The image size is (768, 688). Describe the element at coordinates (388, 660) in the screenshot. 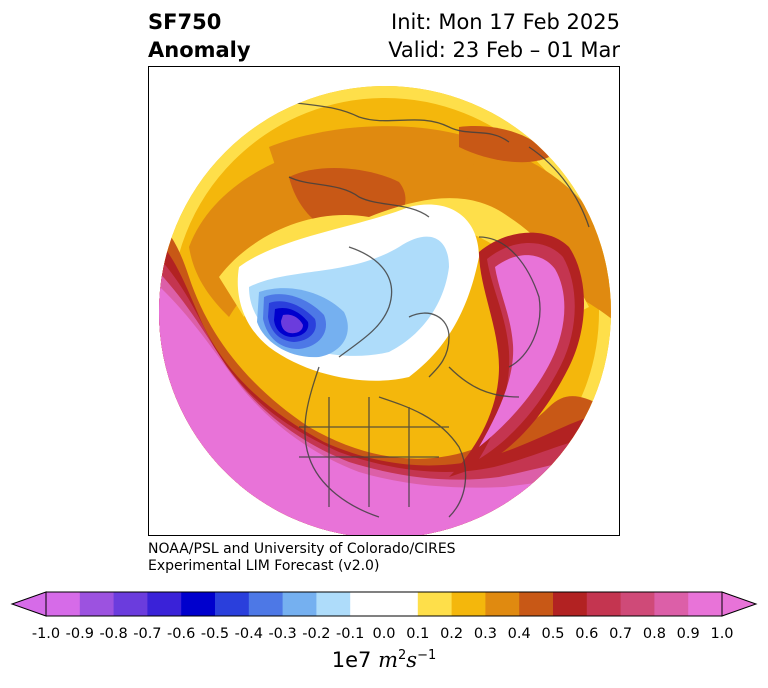

I see `colorbar-label-m: m` at that location.